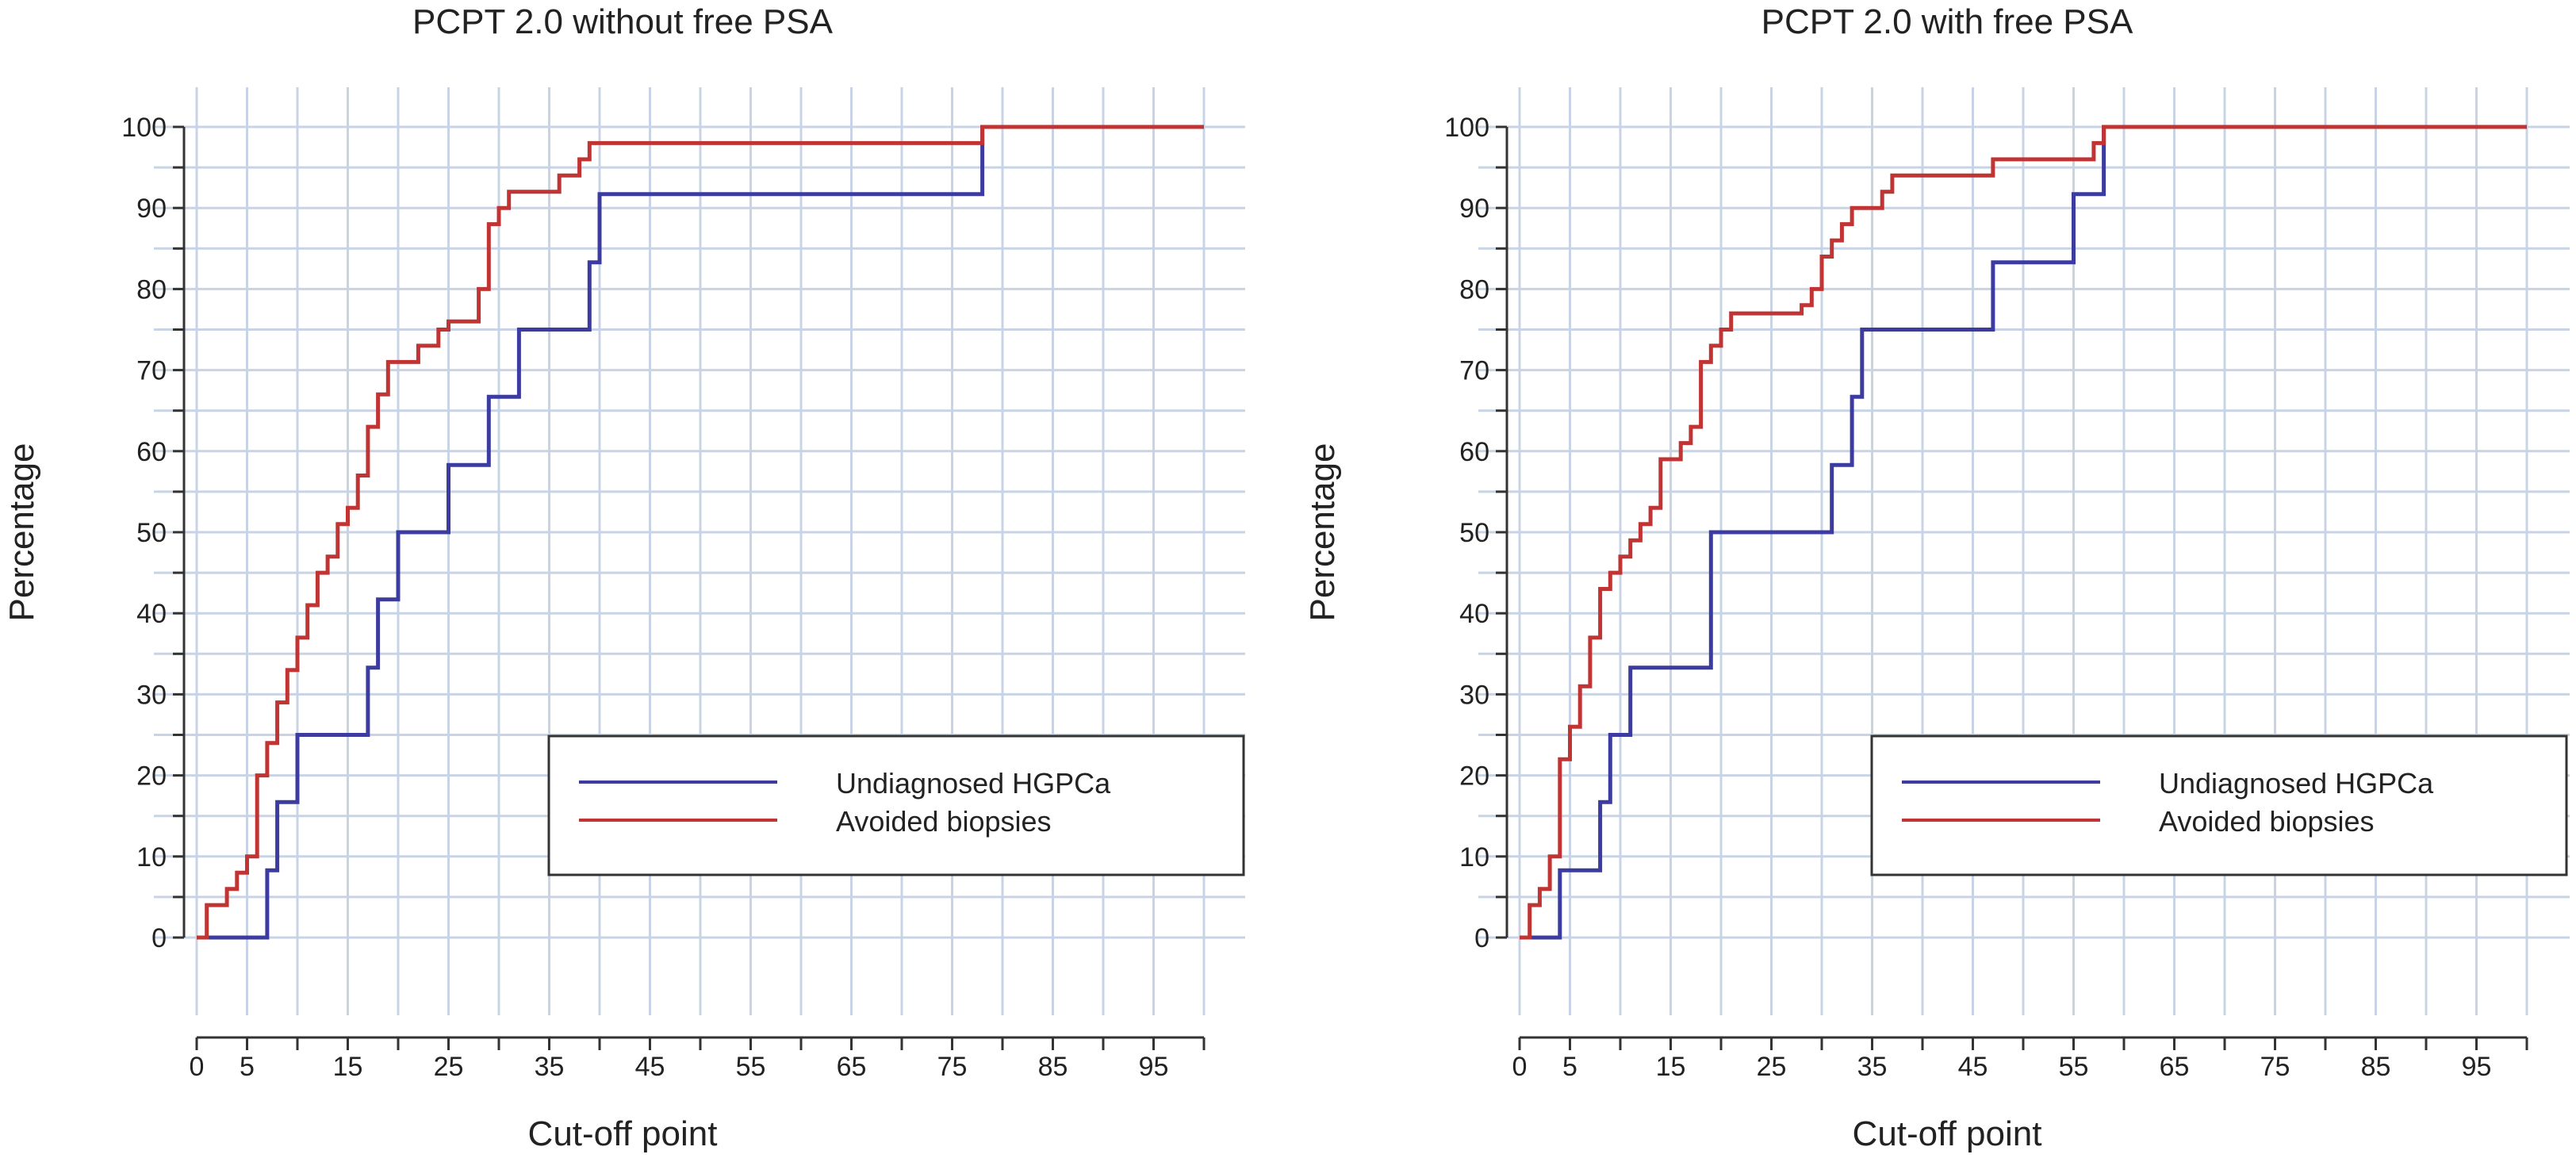 The image size is (2576, 1162). Describe the element at coordinates (1947, 22) in the screenshot. I see `chart-title: PCPT 2.0 with free PSA` at that location.